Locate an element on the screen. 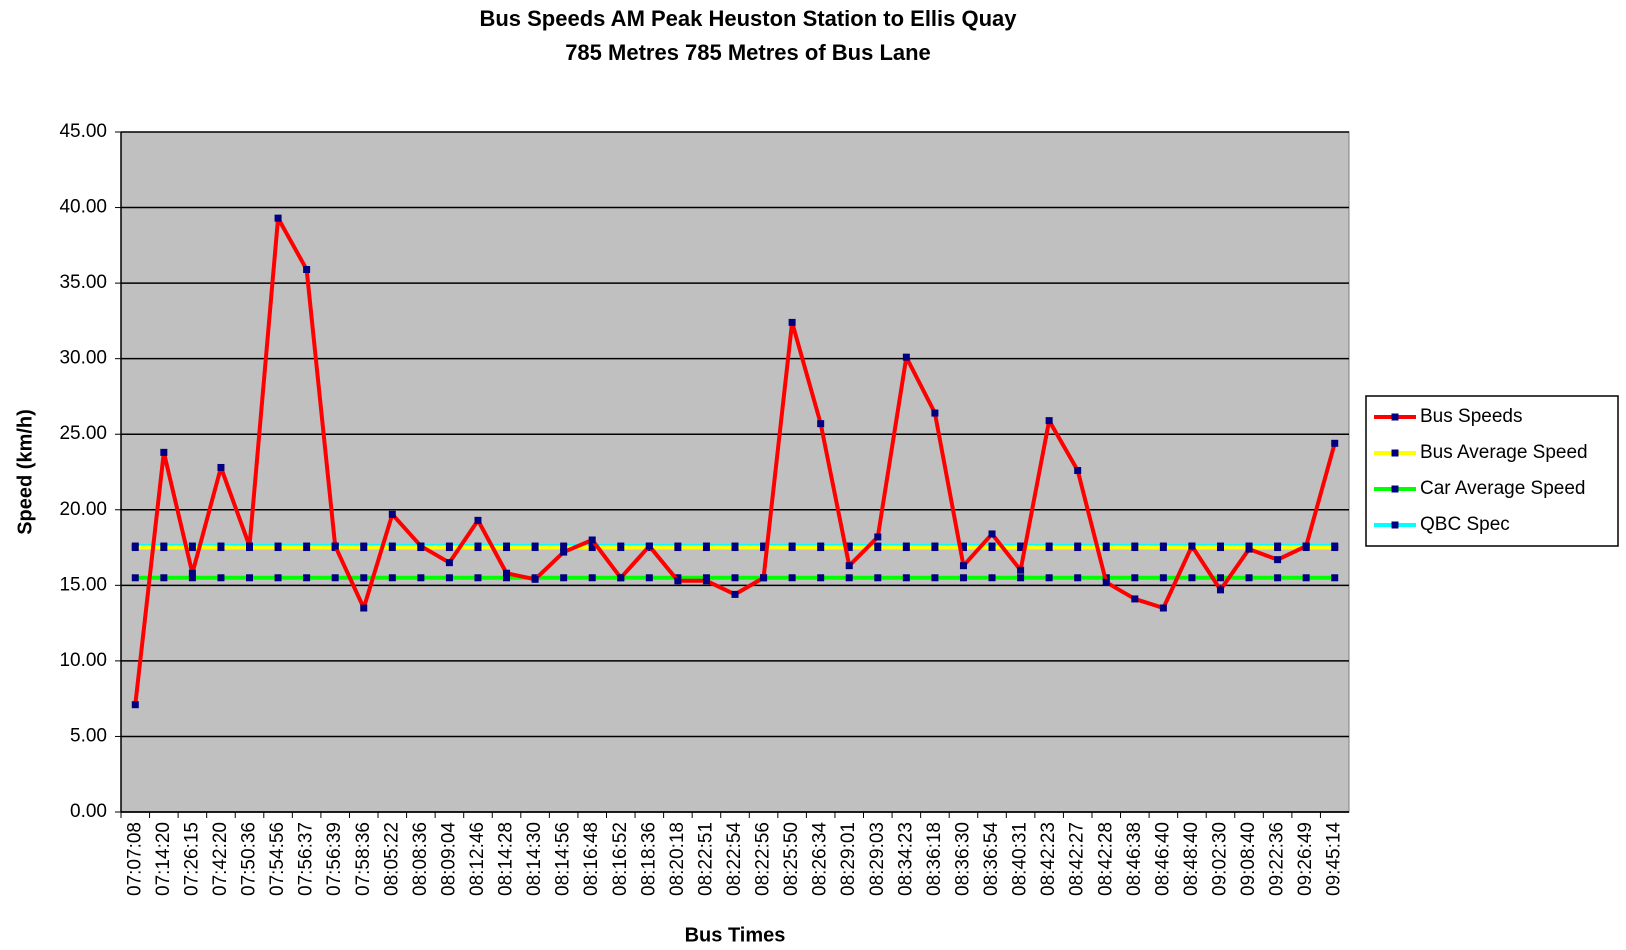 The height and width of the screenshot is (950, 1626). x-tick-label: 08:14:28 is located at coordinates (506, 859).